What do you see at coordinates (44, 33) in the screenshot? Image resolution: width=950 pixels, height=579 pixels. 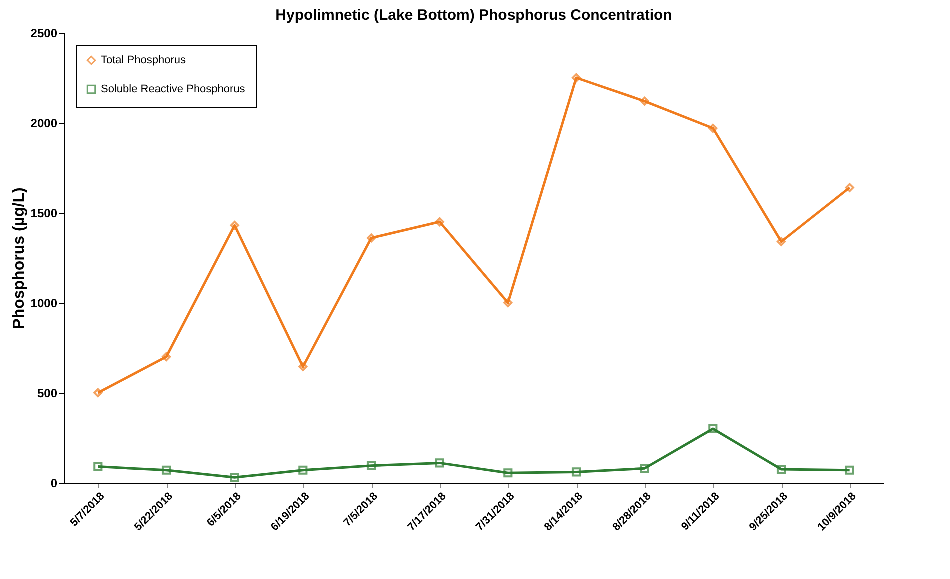 I see `y-tick-label: 2500` at bounding box center [44, 33].